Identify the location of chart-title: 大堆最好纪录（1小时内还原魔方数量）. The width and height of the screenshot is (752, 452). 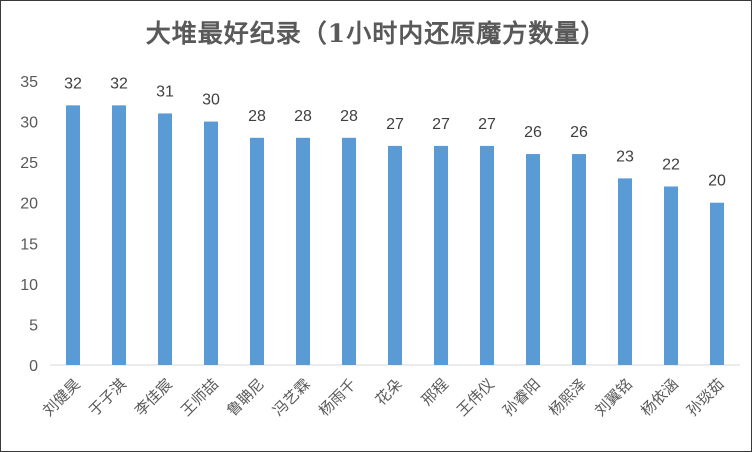
(376, 33).